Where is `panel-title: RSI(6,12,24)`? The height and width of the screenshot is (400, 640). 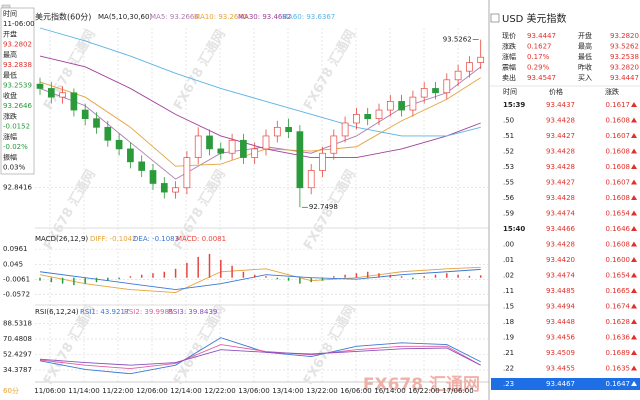 panel-title: RSI(6,12,24) is located at coordinates (57, 312).